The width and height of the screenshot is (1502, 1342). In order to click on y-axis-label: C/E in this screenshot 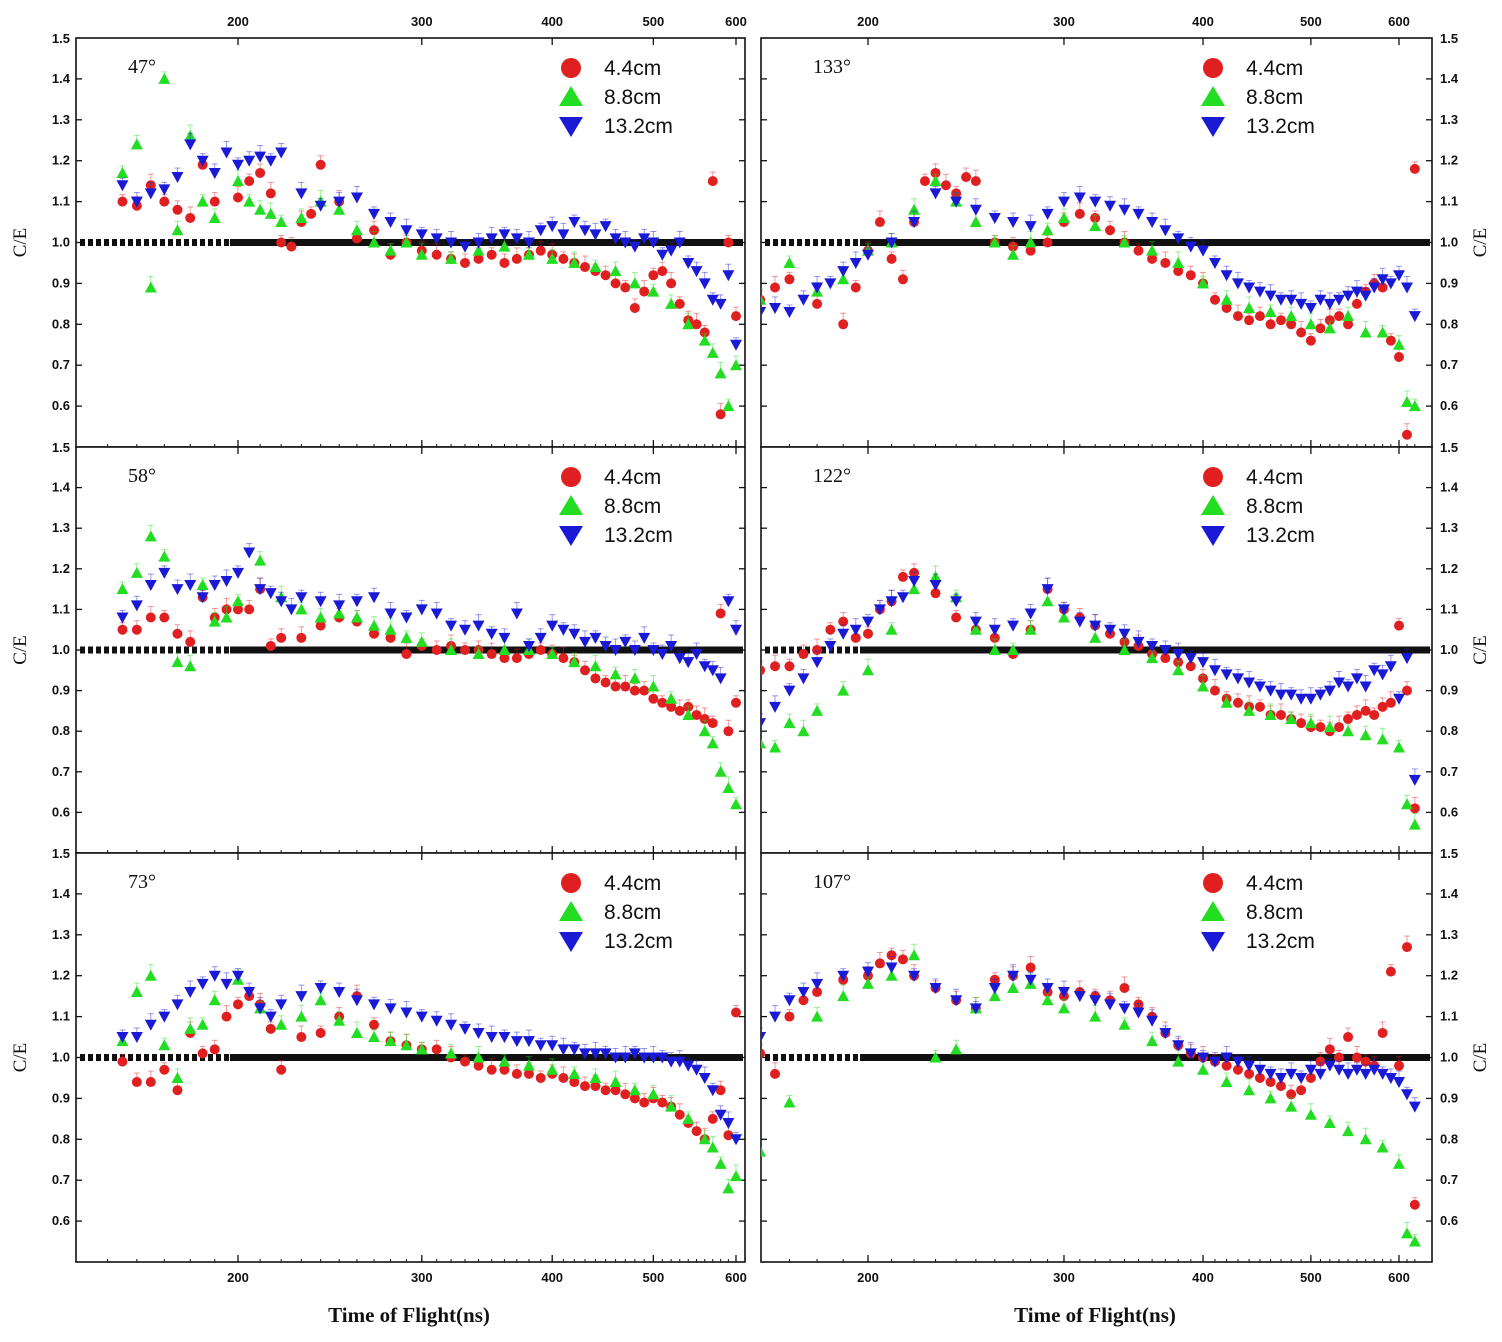, I will do `click(20, 243)`.